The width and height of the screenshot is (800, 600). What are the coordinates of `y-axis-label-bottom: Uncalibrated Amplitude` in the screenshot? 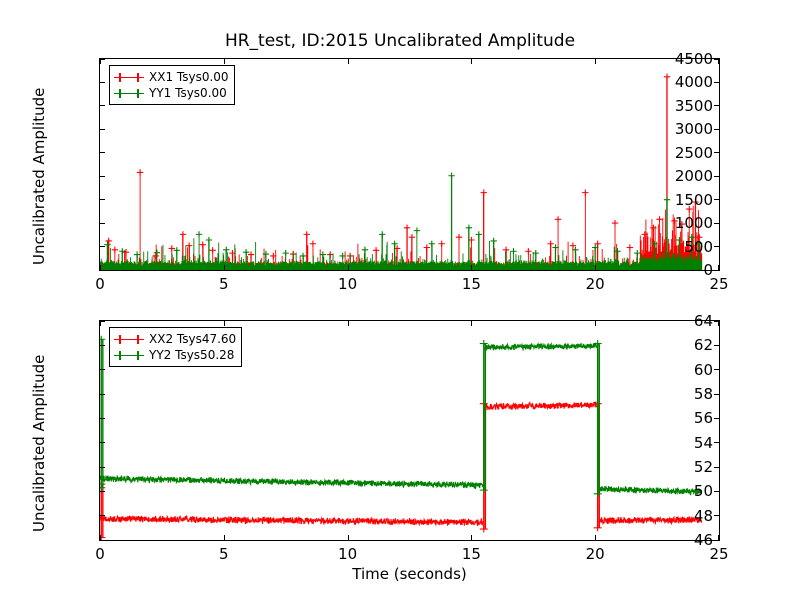 It's located at (39, 443).